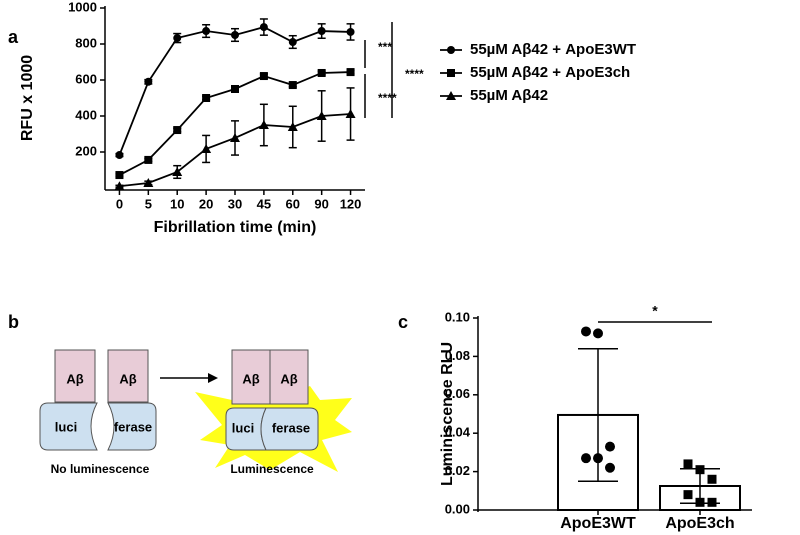 Image resolution: width=800 pixels, height=535 pixels. What do you see at coordinates (177, 203) in the screenshot?
I see `x-tick-label: 10` at bounding box center [177, 203].